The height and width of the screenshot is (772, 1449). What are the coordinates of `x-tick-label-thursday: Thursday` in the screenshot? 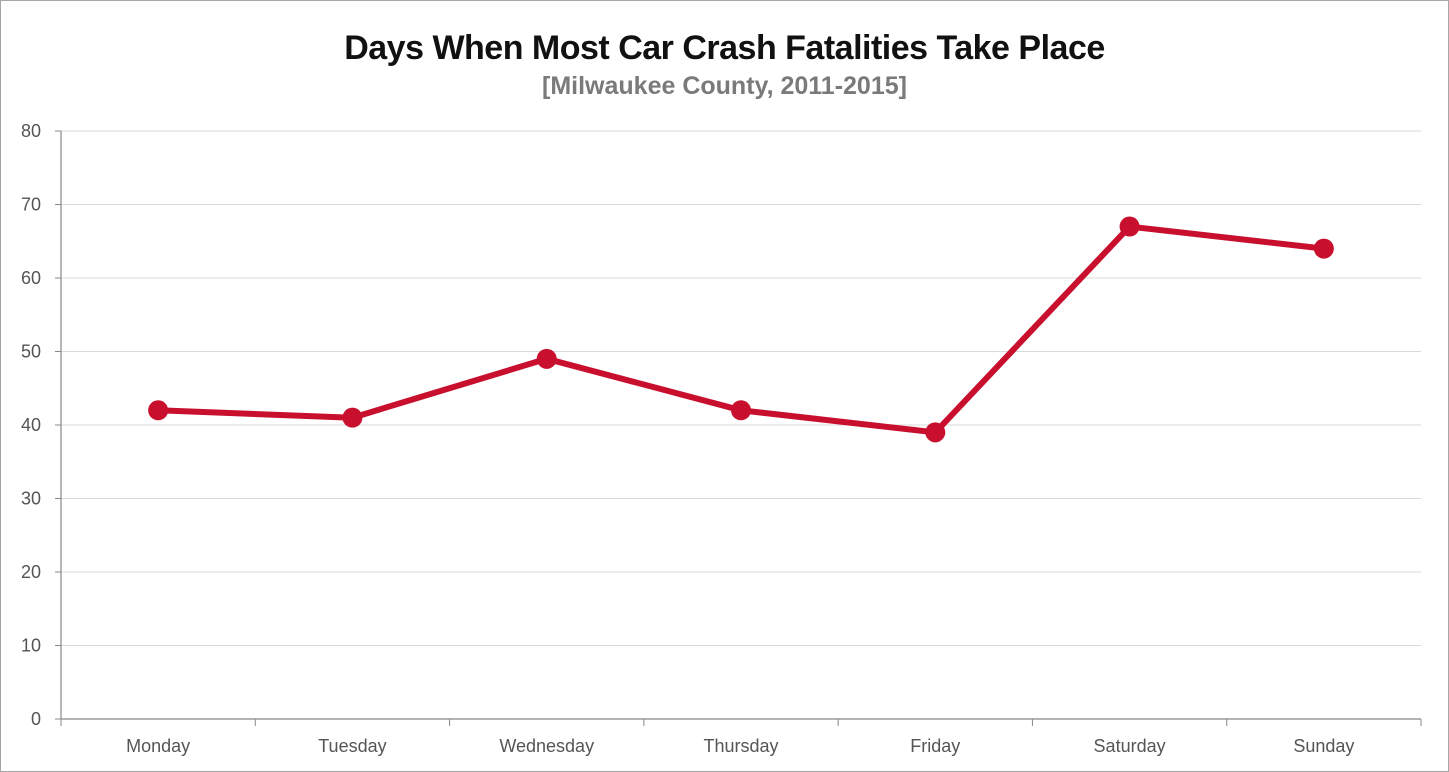 It's located at (740, 746).